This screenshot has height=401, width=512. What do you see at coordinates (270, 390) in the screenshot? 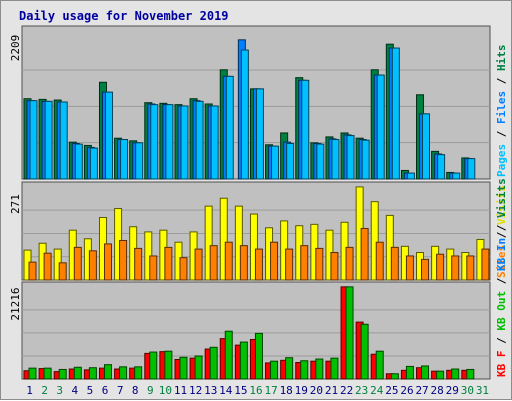
I see `day-label: 17` at bounding box center [270, 390].